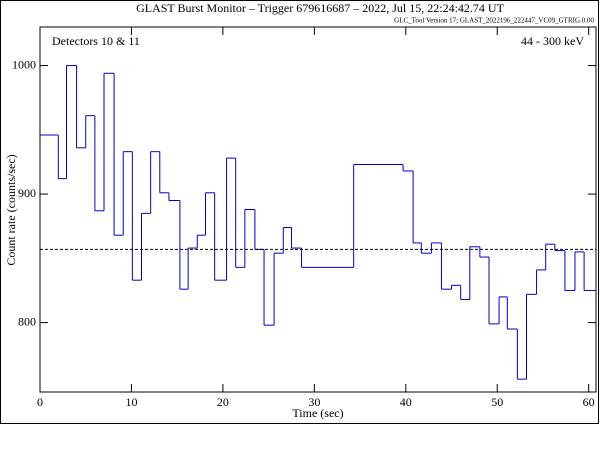 This screenshot has height=450, width=600. What do you see at coordinates (96, 41) in the screenshot?
I see `annotation: Detectors 10 & 11` at bounding box center [96, 41].